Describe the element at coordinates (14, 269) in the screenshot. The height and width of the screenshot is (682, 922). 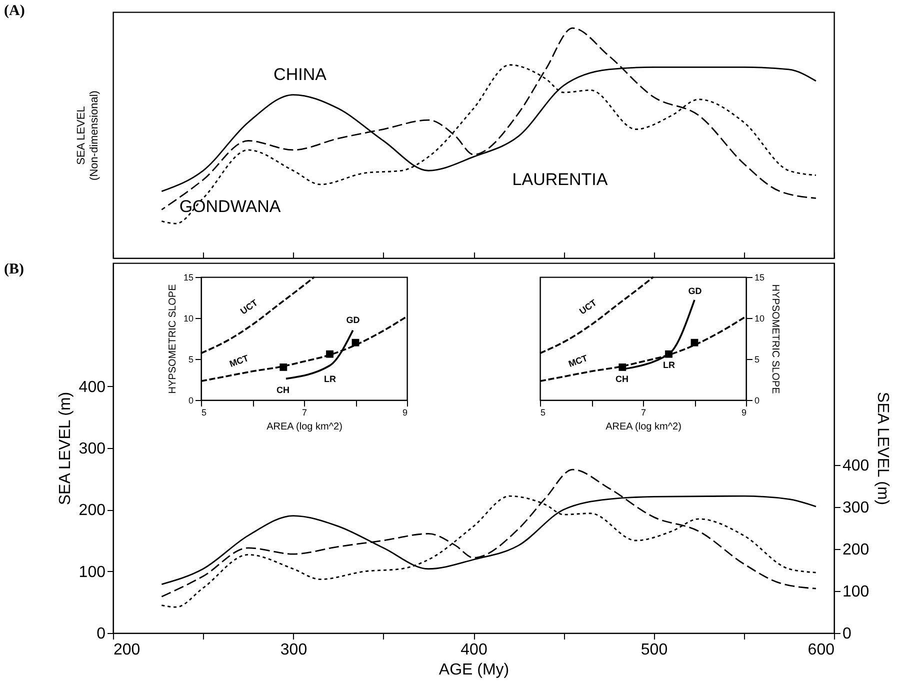
I see `chart-title: (B)` at that location.